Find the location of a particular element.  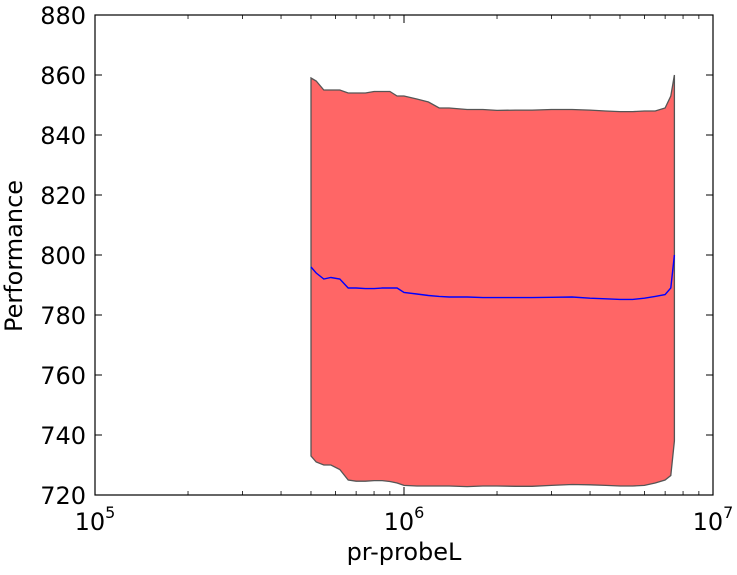

y-tick-label: 860 is located at coordinates (63, 76).